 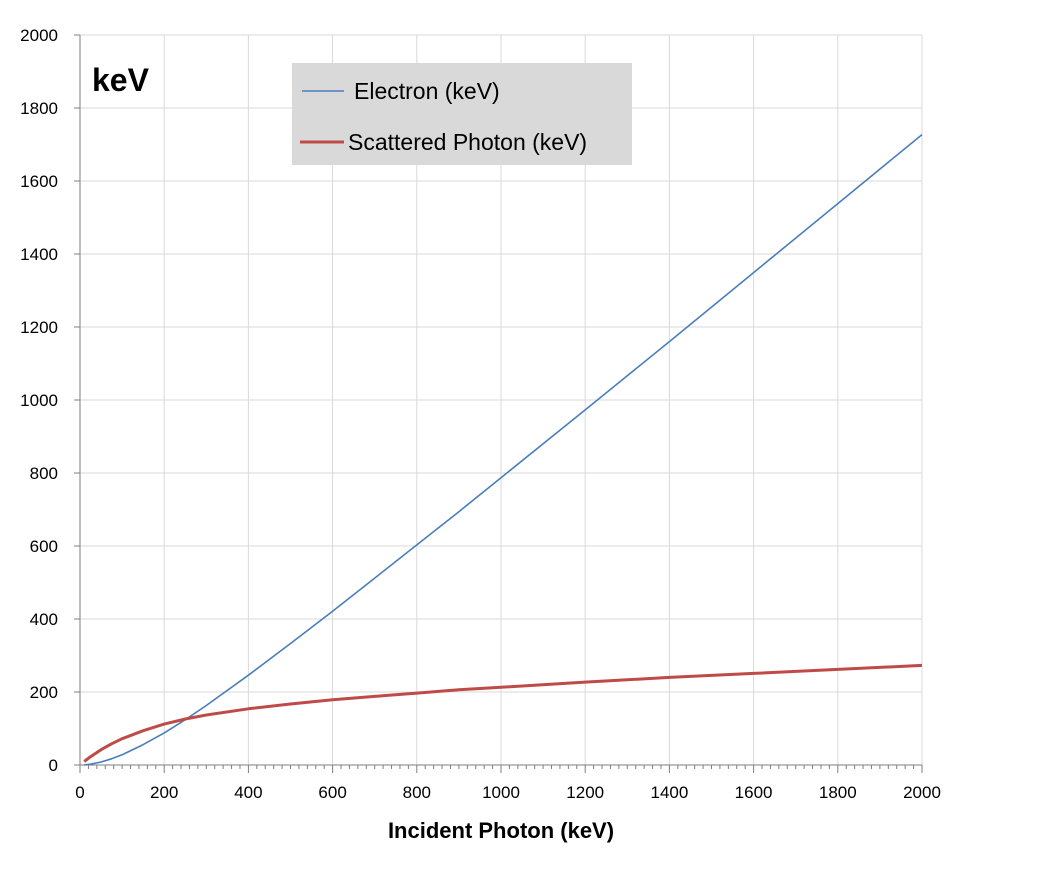 What do you see at coordinates (121, 80) in the screenshot?
I see `y-axis-unit-label: keV` at bounding box center [121, 80].